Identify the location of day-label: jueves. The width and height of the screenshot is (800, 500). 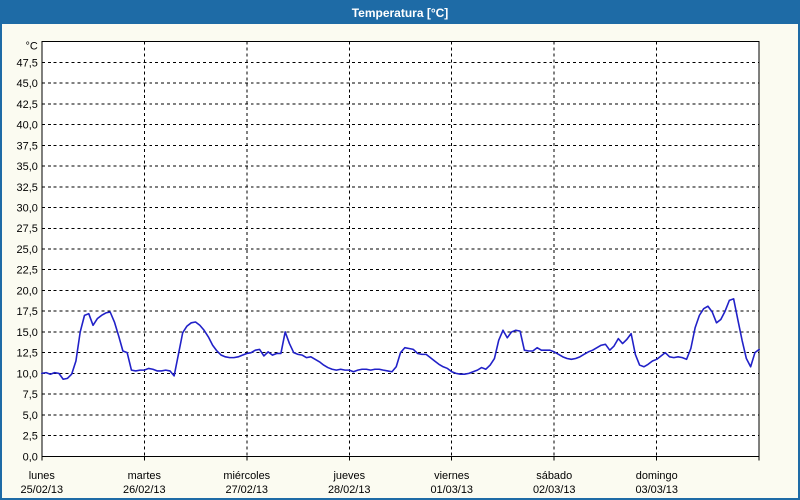
(348, 476).